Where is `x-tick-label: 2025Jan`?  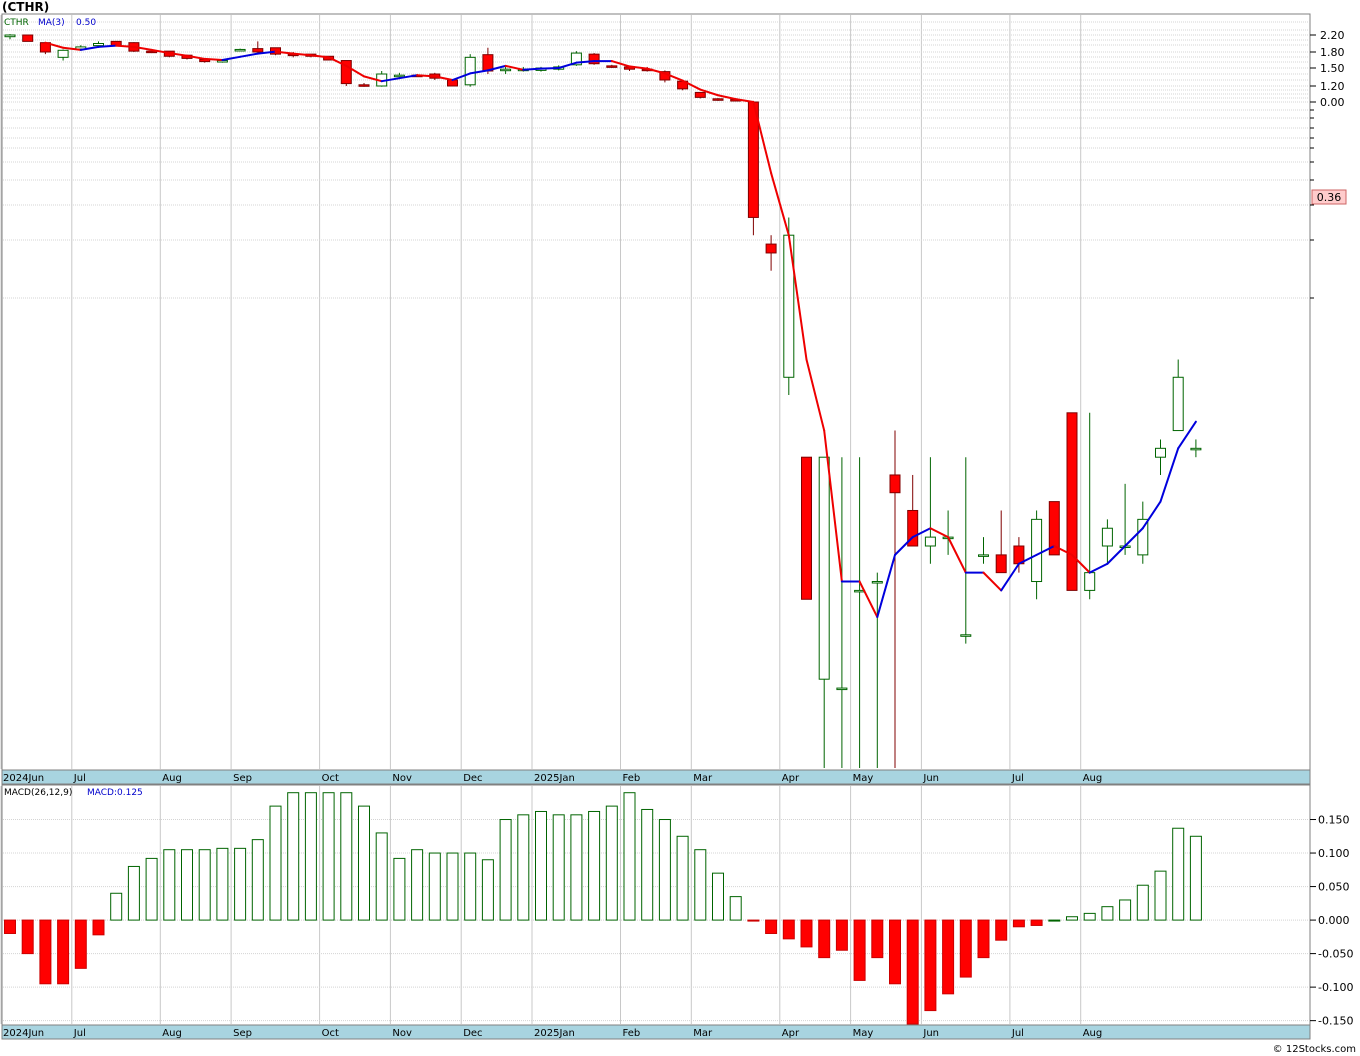 x-tick-label: 2025Jan is located at coordinates (554, 1033).